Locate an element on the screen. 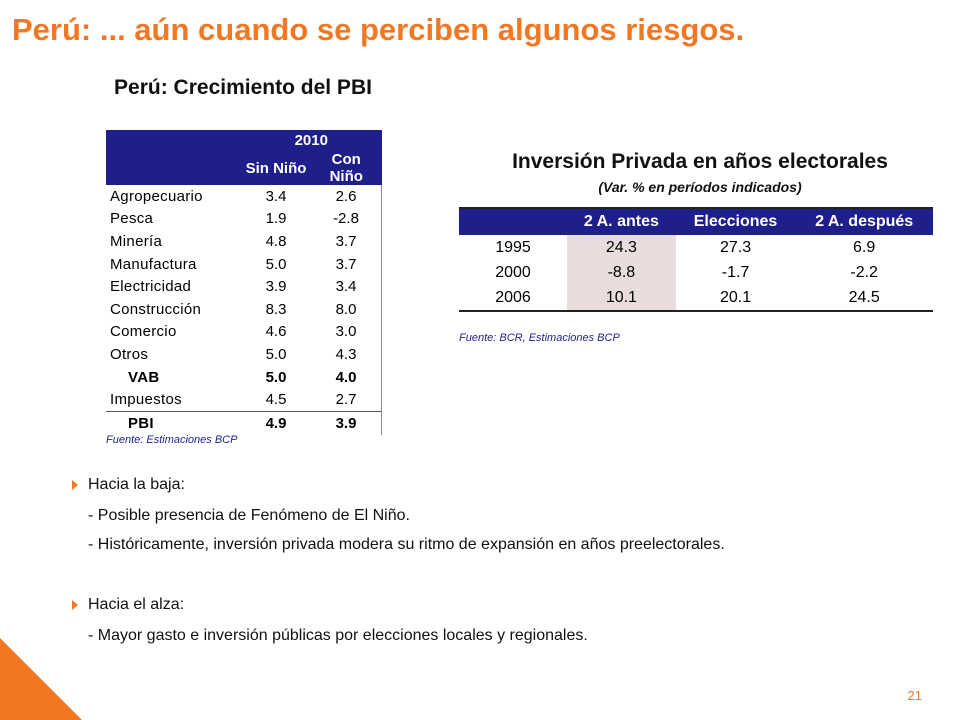 This screenshot has width=960, height=720. row-label: Minería is located at coordinates (136, 241).